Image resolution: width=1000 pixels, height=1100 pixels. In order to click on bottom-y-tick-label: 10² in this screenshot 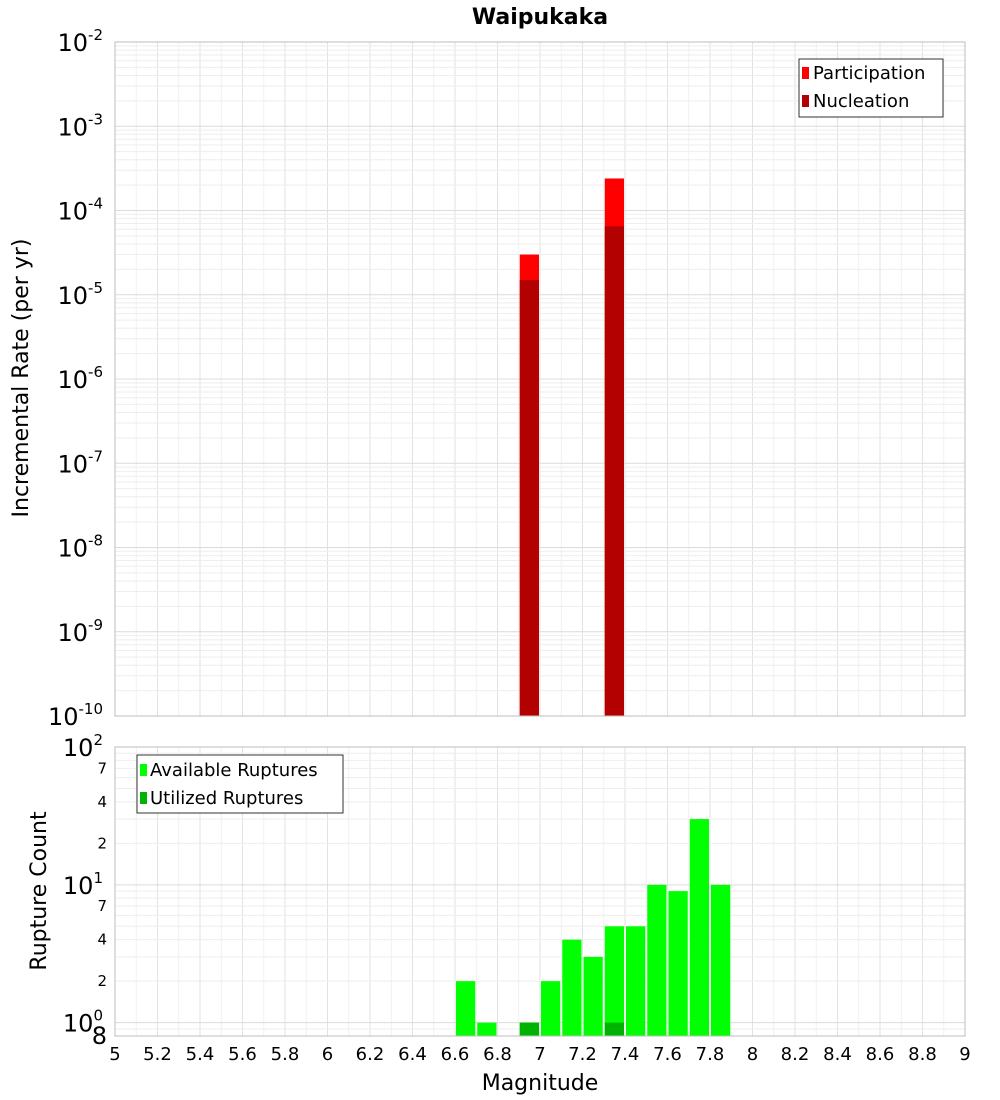, I will do `click(83, 746)`.